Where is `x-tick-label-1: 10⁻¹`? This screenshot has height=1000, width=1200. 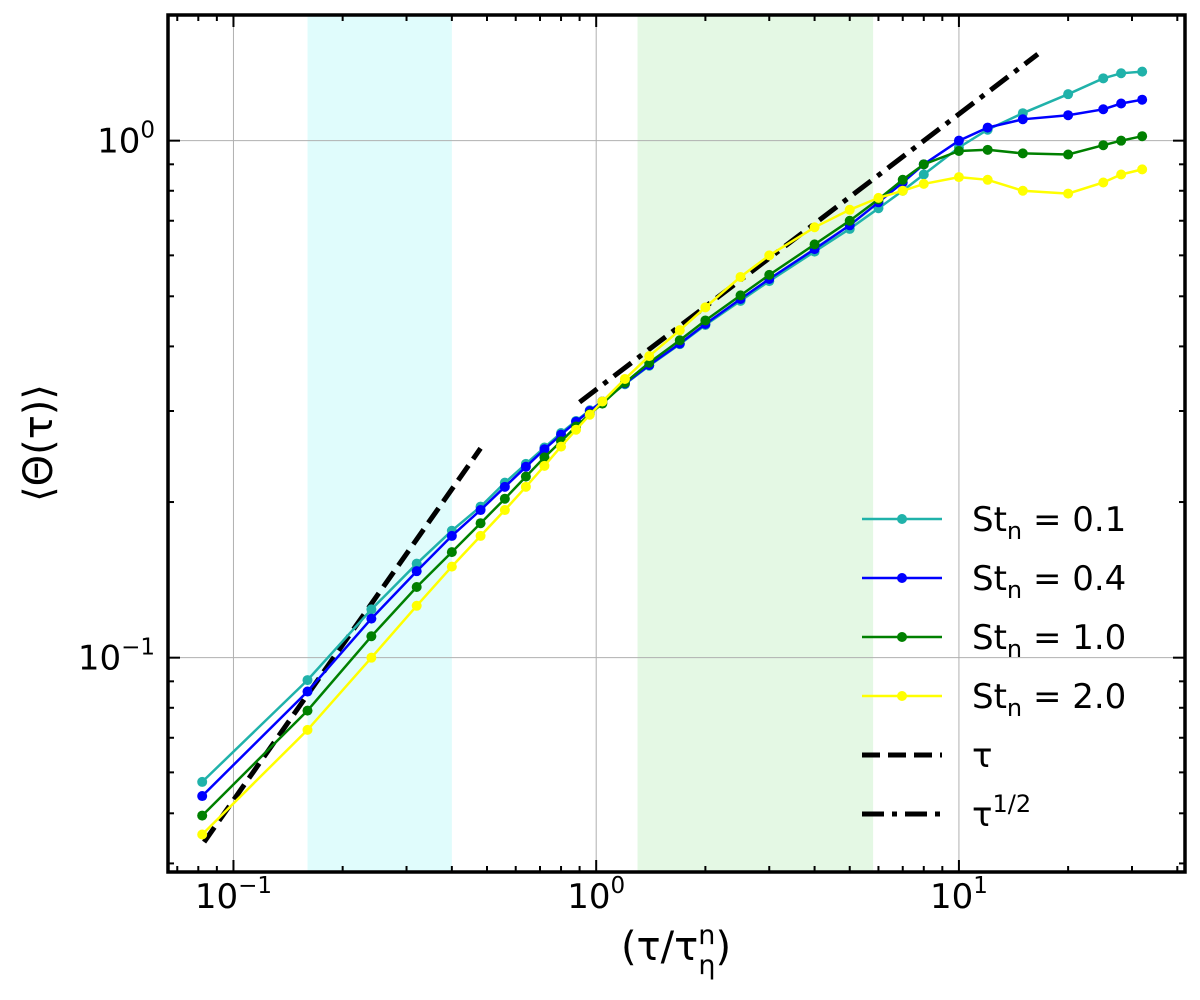
x-tick-label-1: 10⁻¹ is located at coordinates (233, 895).